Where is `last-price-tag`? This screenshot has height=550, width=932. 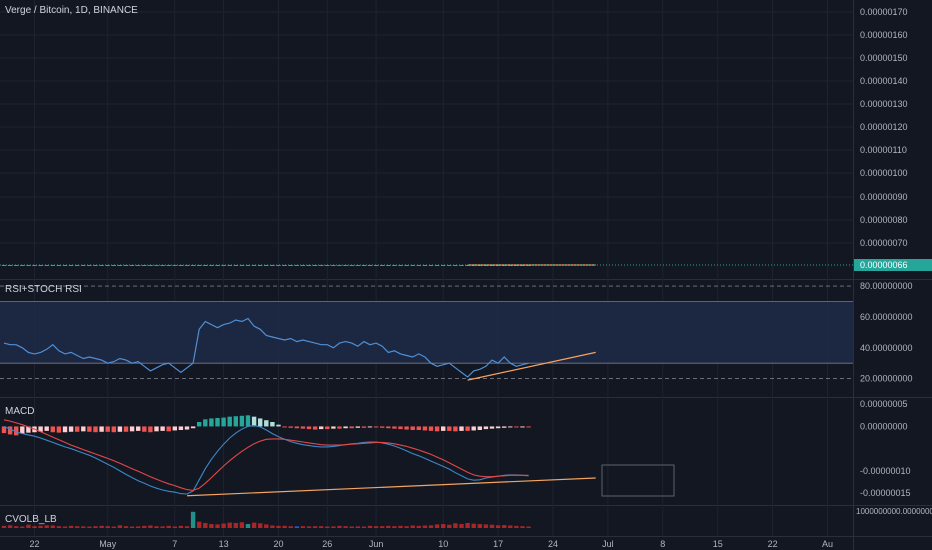
last-price-tag is located at coordinates (893, 265).